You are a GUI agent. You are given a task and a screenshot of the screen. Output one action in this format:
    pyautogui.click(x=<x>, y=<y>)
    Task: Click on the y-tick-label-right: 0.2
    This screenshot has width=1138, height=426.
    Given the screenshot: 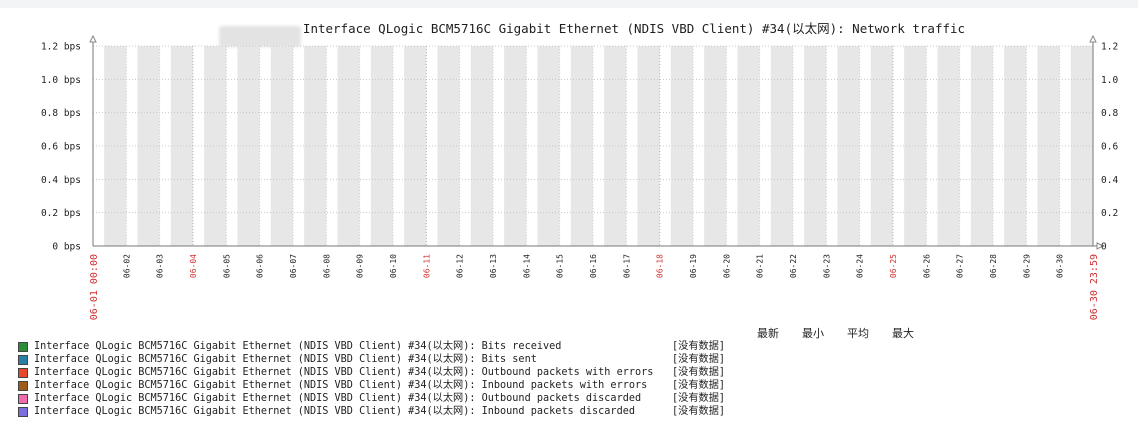 What is the action you would take?
    pyautogui.click(x=1109, y=213)
    